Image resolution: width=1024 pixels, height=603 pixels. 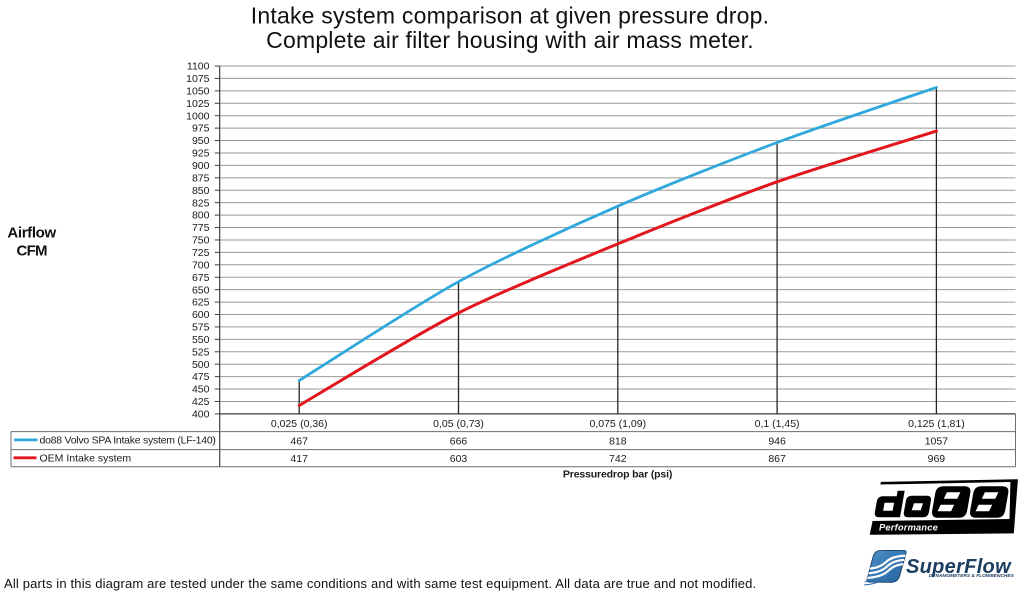 What do you see at coordinates (937, 442) in the screenshot?
I see `svg-text: 1057` at bounding box center [937, 442].